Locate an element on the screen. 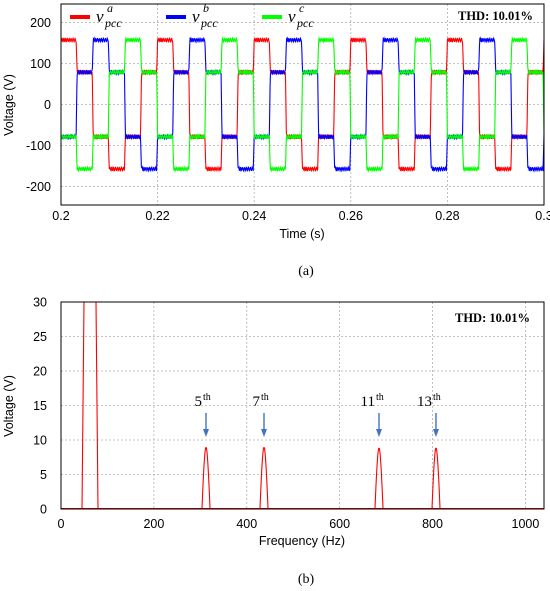 The height and width of the screenshot is (591, 550). harmonic-label-13: 13 is located at coordinates (424, 402).